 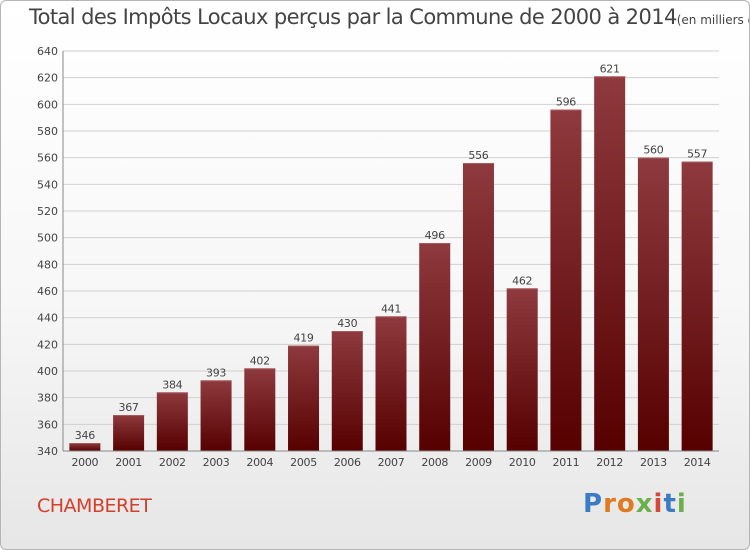 What do you see at coordinates (94, 506) in the screenshot?
I see `commune-name: CHAMBERET` at bounding box center [94, 506].